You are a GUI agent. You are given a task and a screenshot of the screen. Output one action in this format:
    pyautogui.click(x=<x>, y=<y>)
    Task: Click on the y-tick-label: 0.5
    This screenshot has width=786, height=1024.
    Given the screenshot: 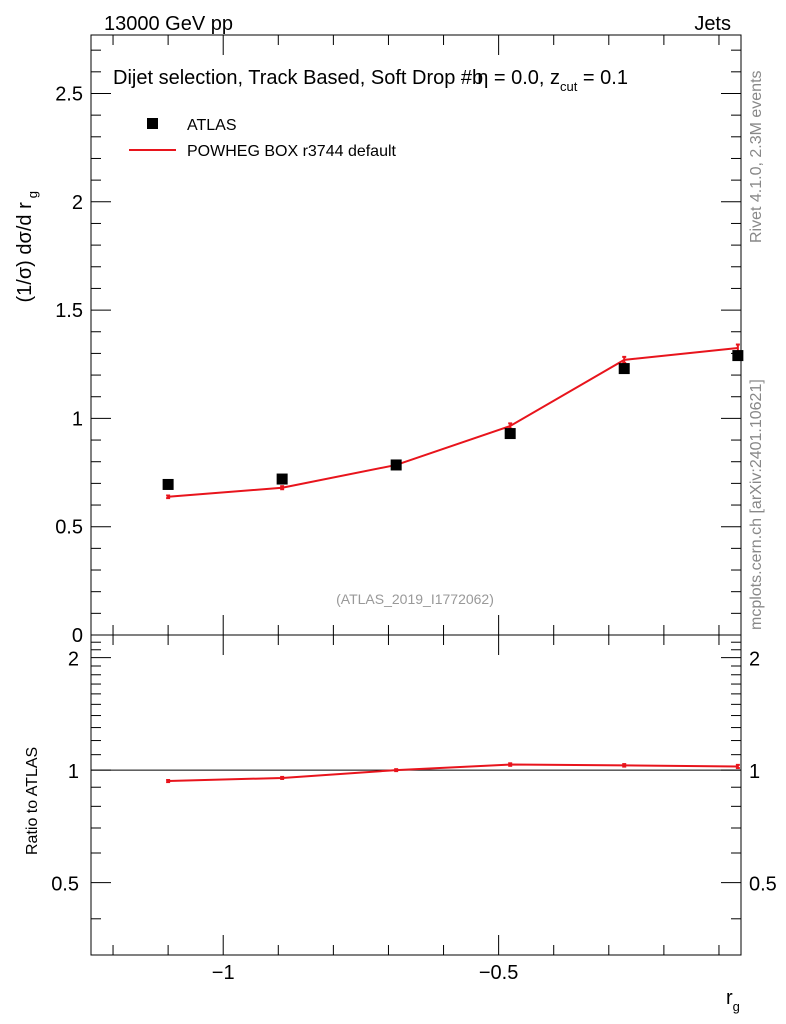 What is the action you would take?
    pyautogui.click(x=69, y=528)
    